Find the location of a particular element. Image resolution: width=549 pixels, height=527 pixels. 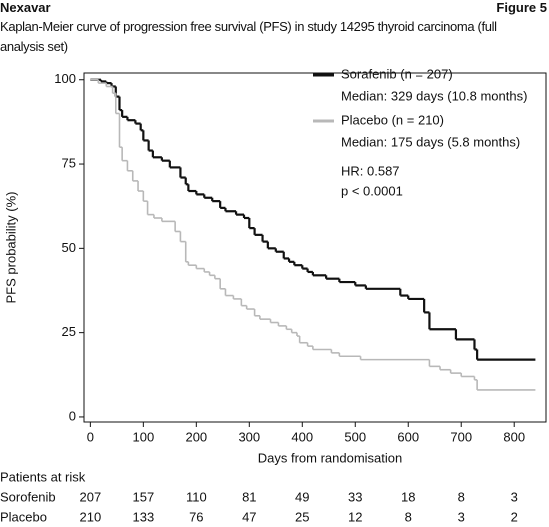

risk-value: 12 is located at coordinates (355, 516).